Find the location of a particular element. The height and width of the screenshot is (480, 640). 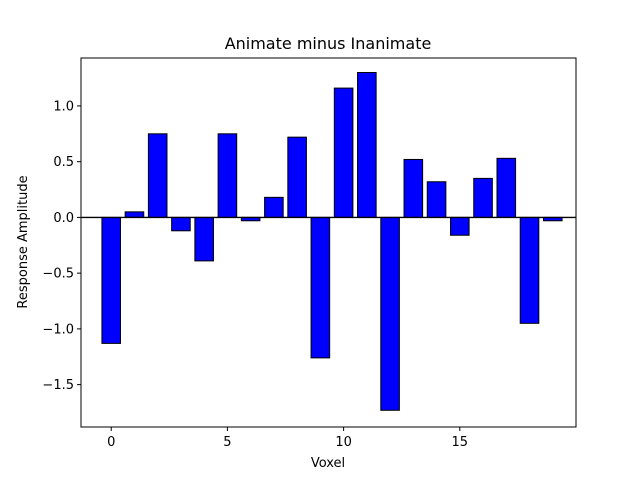

y-tick-label: 1.0 is located at coordinates (63, 106).